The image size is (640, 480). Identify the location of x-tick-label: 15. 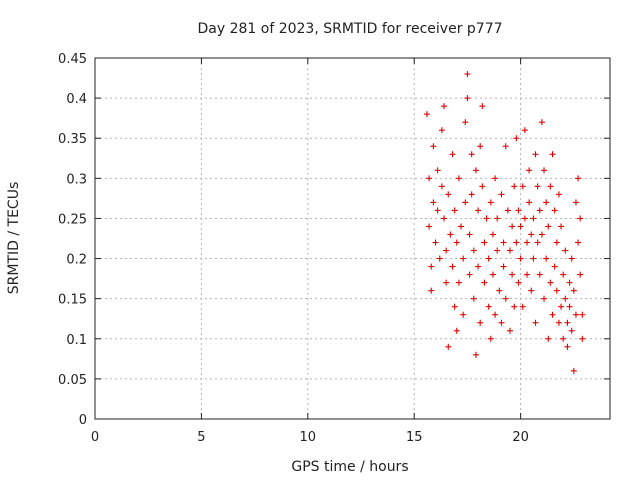
(414, 437).